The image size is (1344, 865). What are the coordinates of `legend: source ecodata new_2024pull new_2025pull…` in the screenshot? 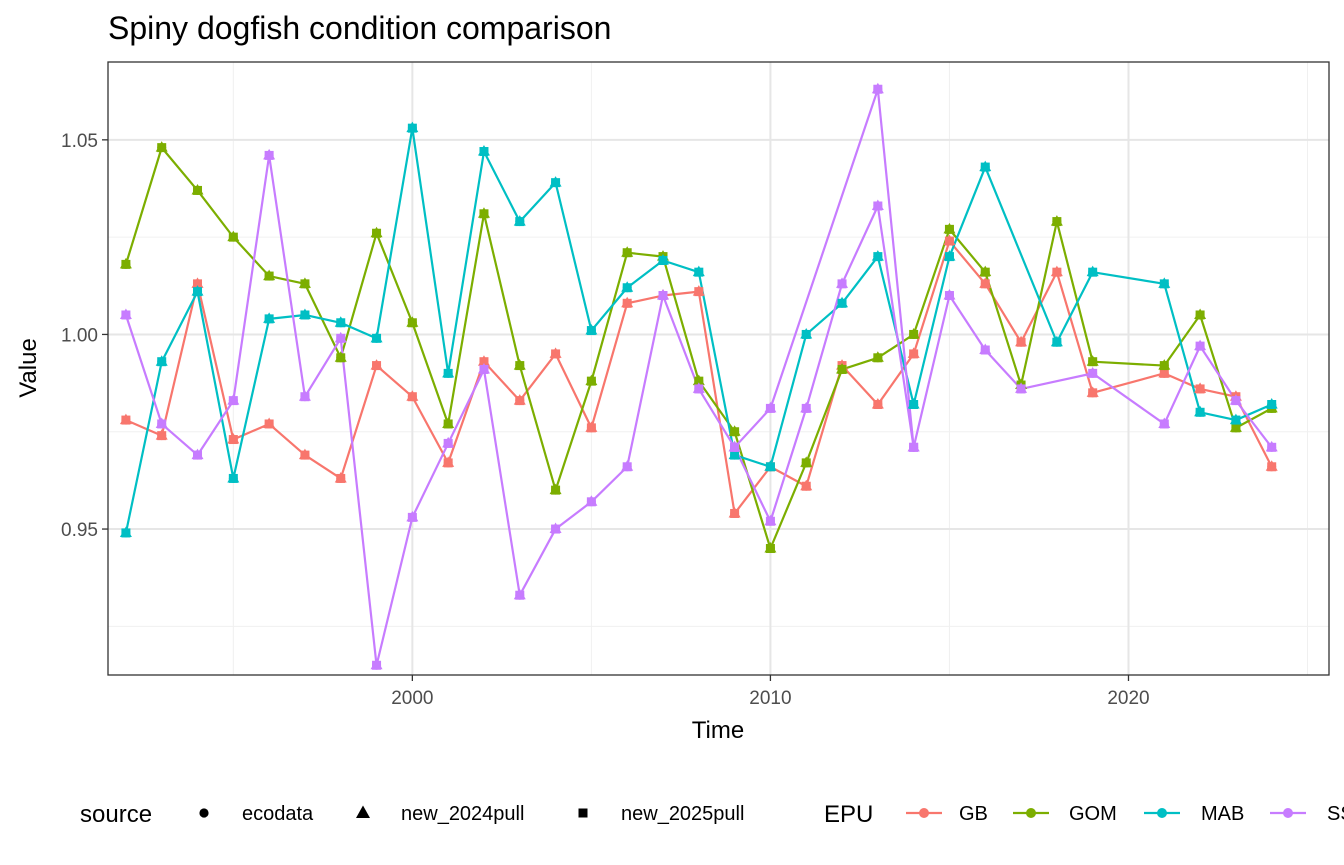 It's located at (712, 814).